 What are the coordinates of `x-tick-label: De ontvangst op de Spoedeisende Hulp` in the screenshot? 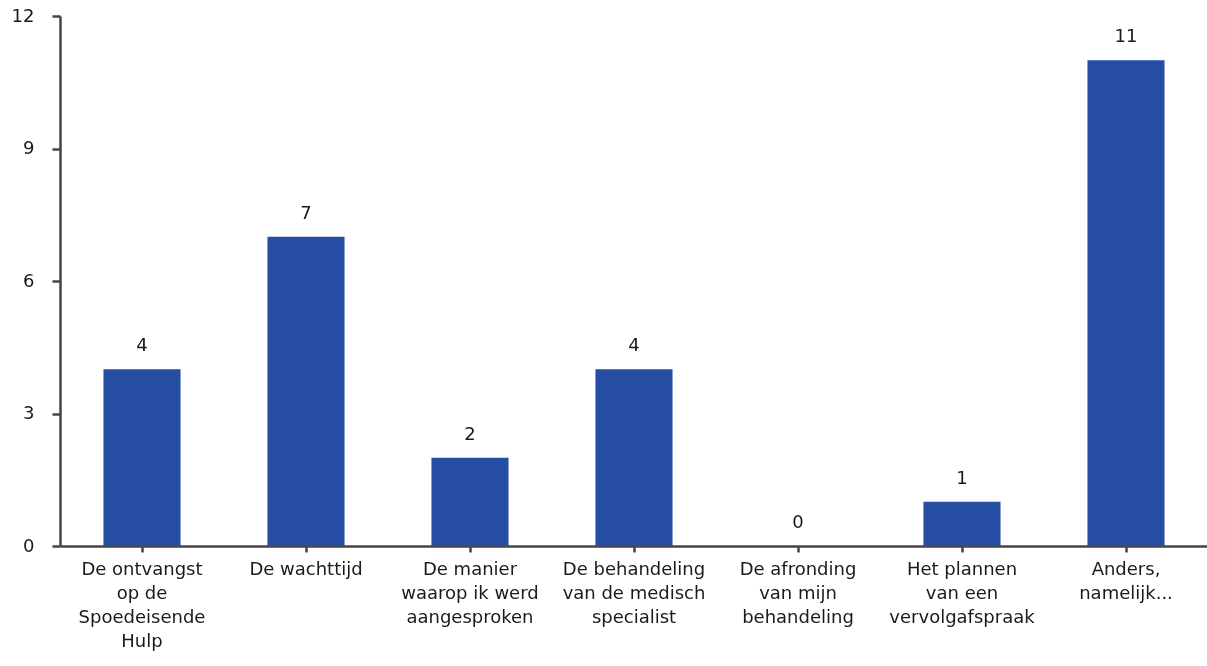 It's located at (142, 604).